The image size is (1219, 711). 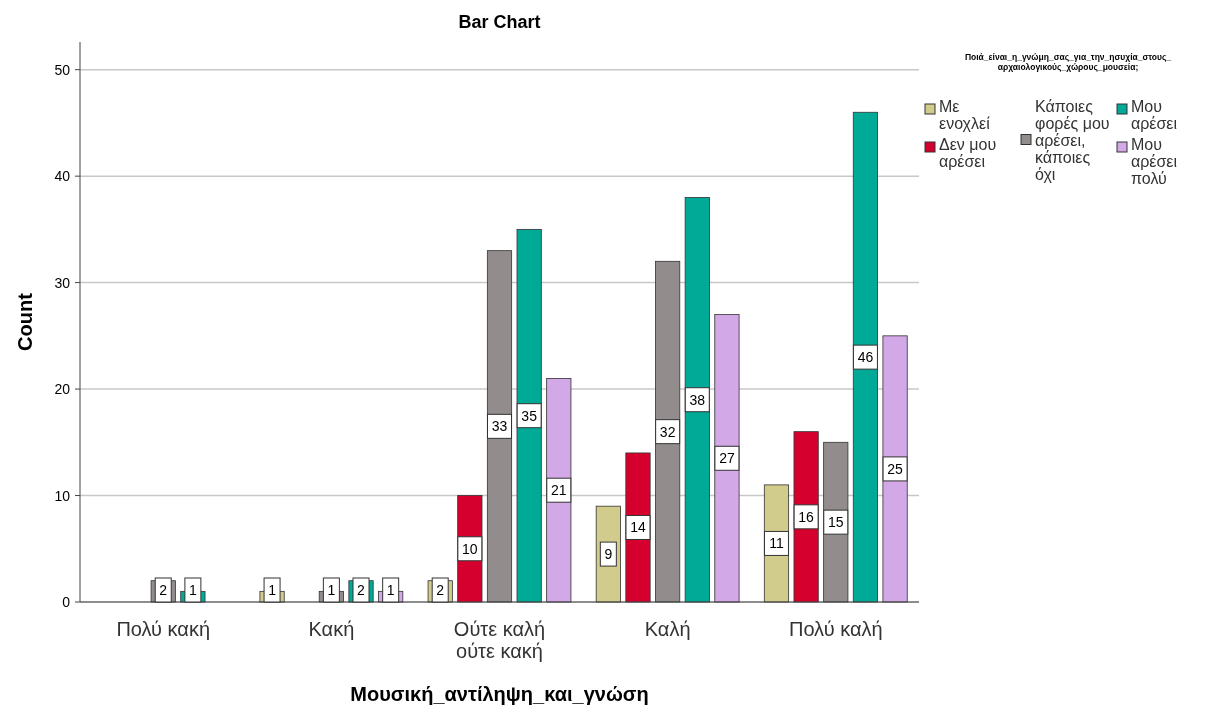 I want to click on data-label: 32, so click(x=667, y=431).